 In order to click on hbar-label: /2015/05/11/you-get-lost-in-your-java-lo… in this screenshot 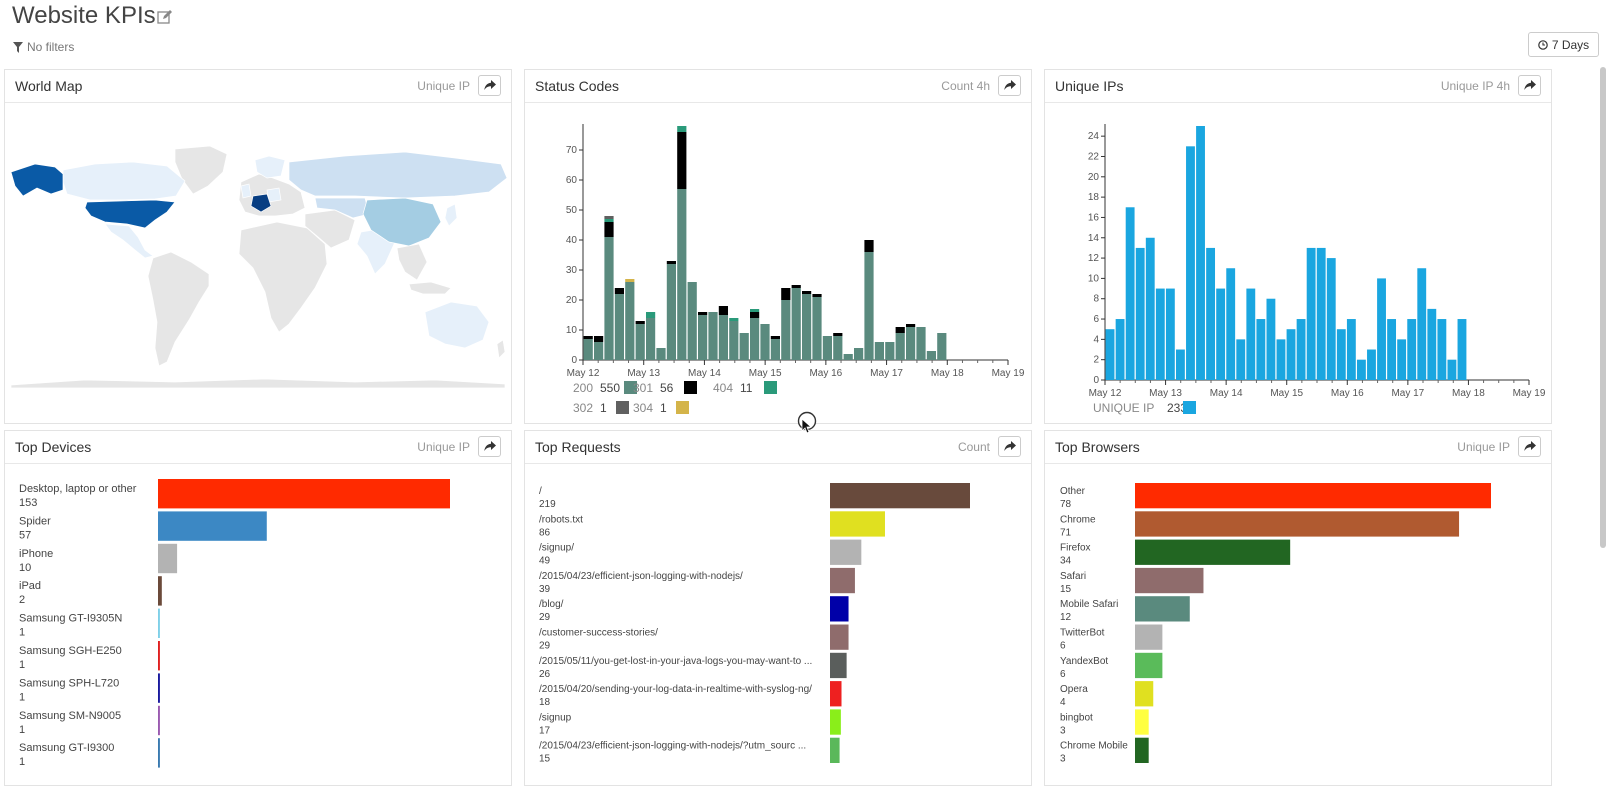, I will do `click(675, 661)`.